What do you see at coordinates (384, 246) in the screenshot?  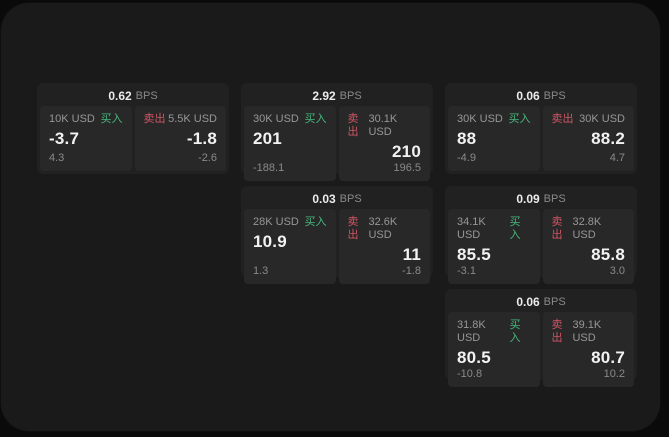 I see `sell-cell: 卖出 32.6K USD 11 -1.8` at bounding box center [384, 246].